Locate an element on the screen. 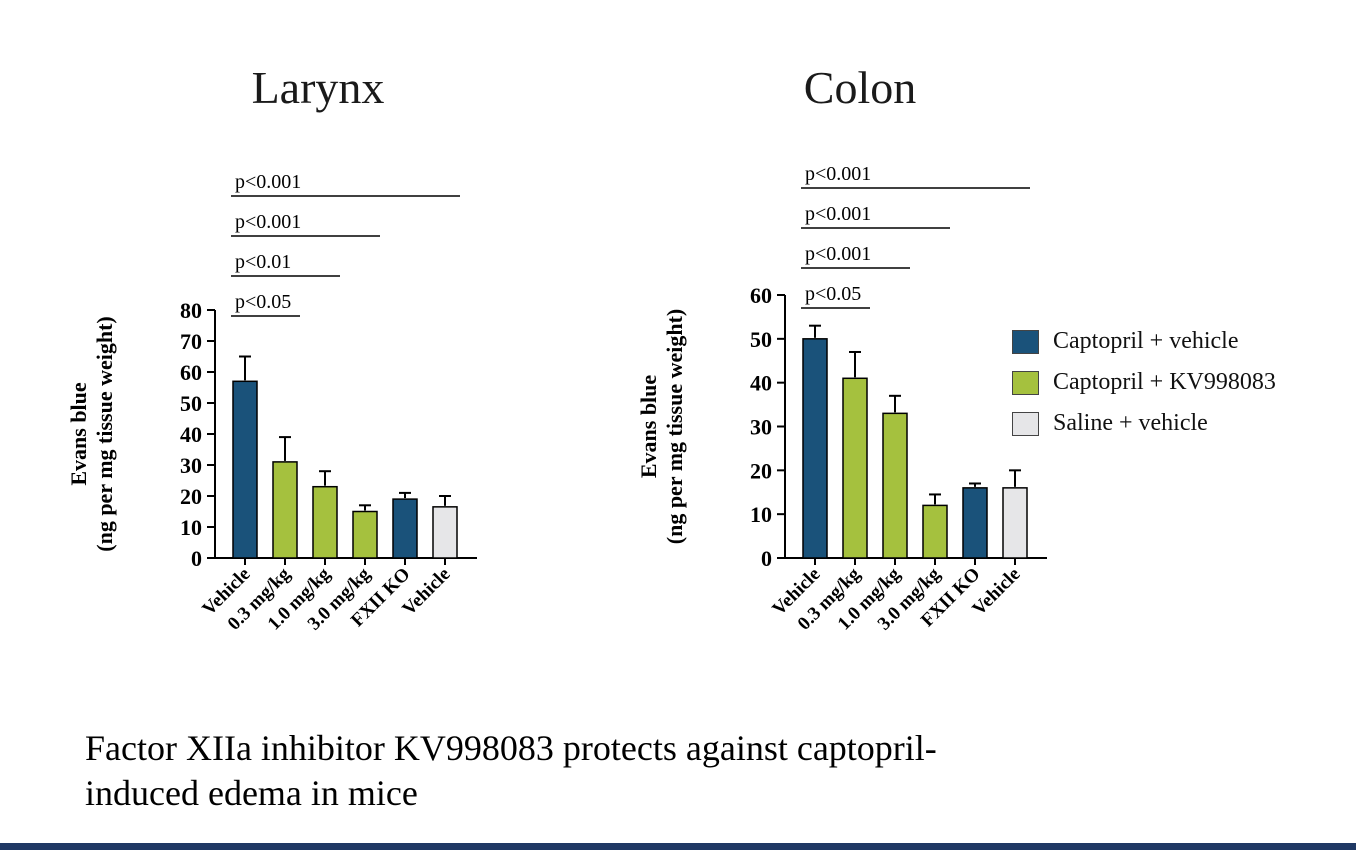 The image size is (1356, 850). caption-line-2: induced edema in mice is located at coordinates (251, 793).